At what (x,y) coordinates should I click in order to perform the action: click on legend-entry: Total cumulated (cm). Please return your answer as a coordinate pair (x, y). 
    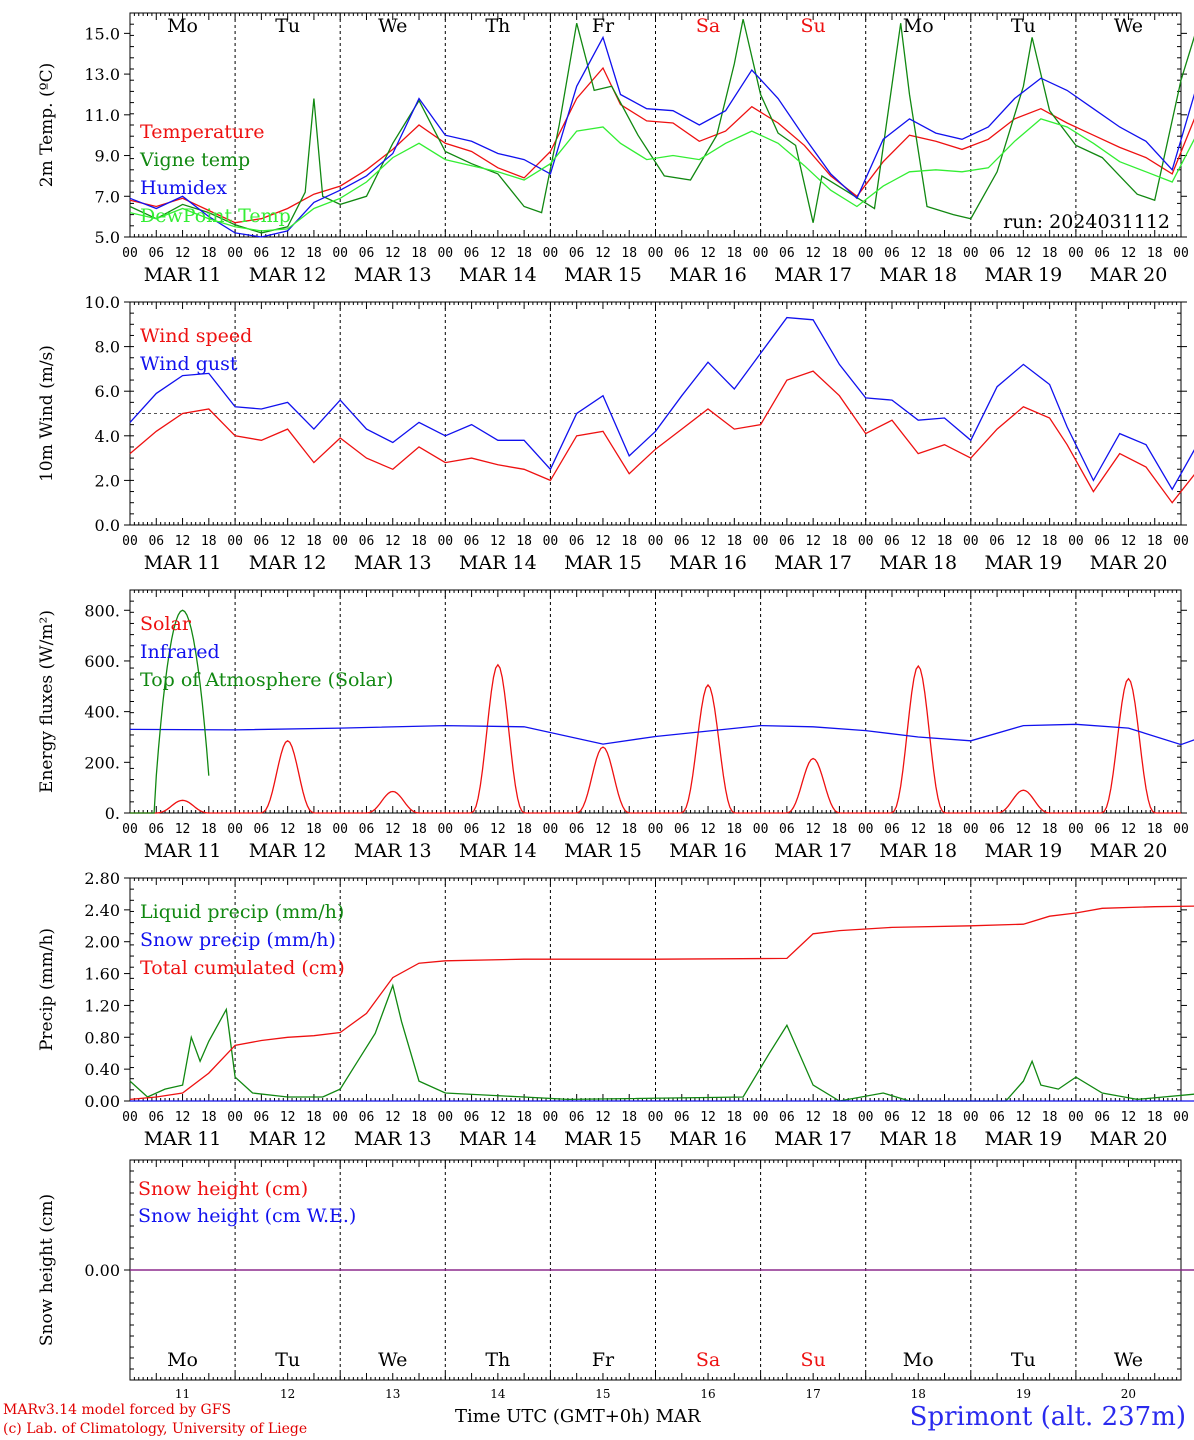
    Looking at the image, I should click on (242, 968).